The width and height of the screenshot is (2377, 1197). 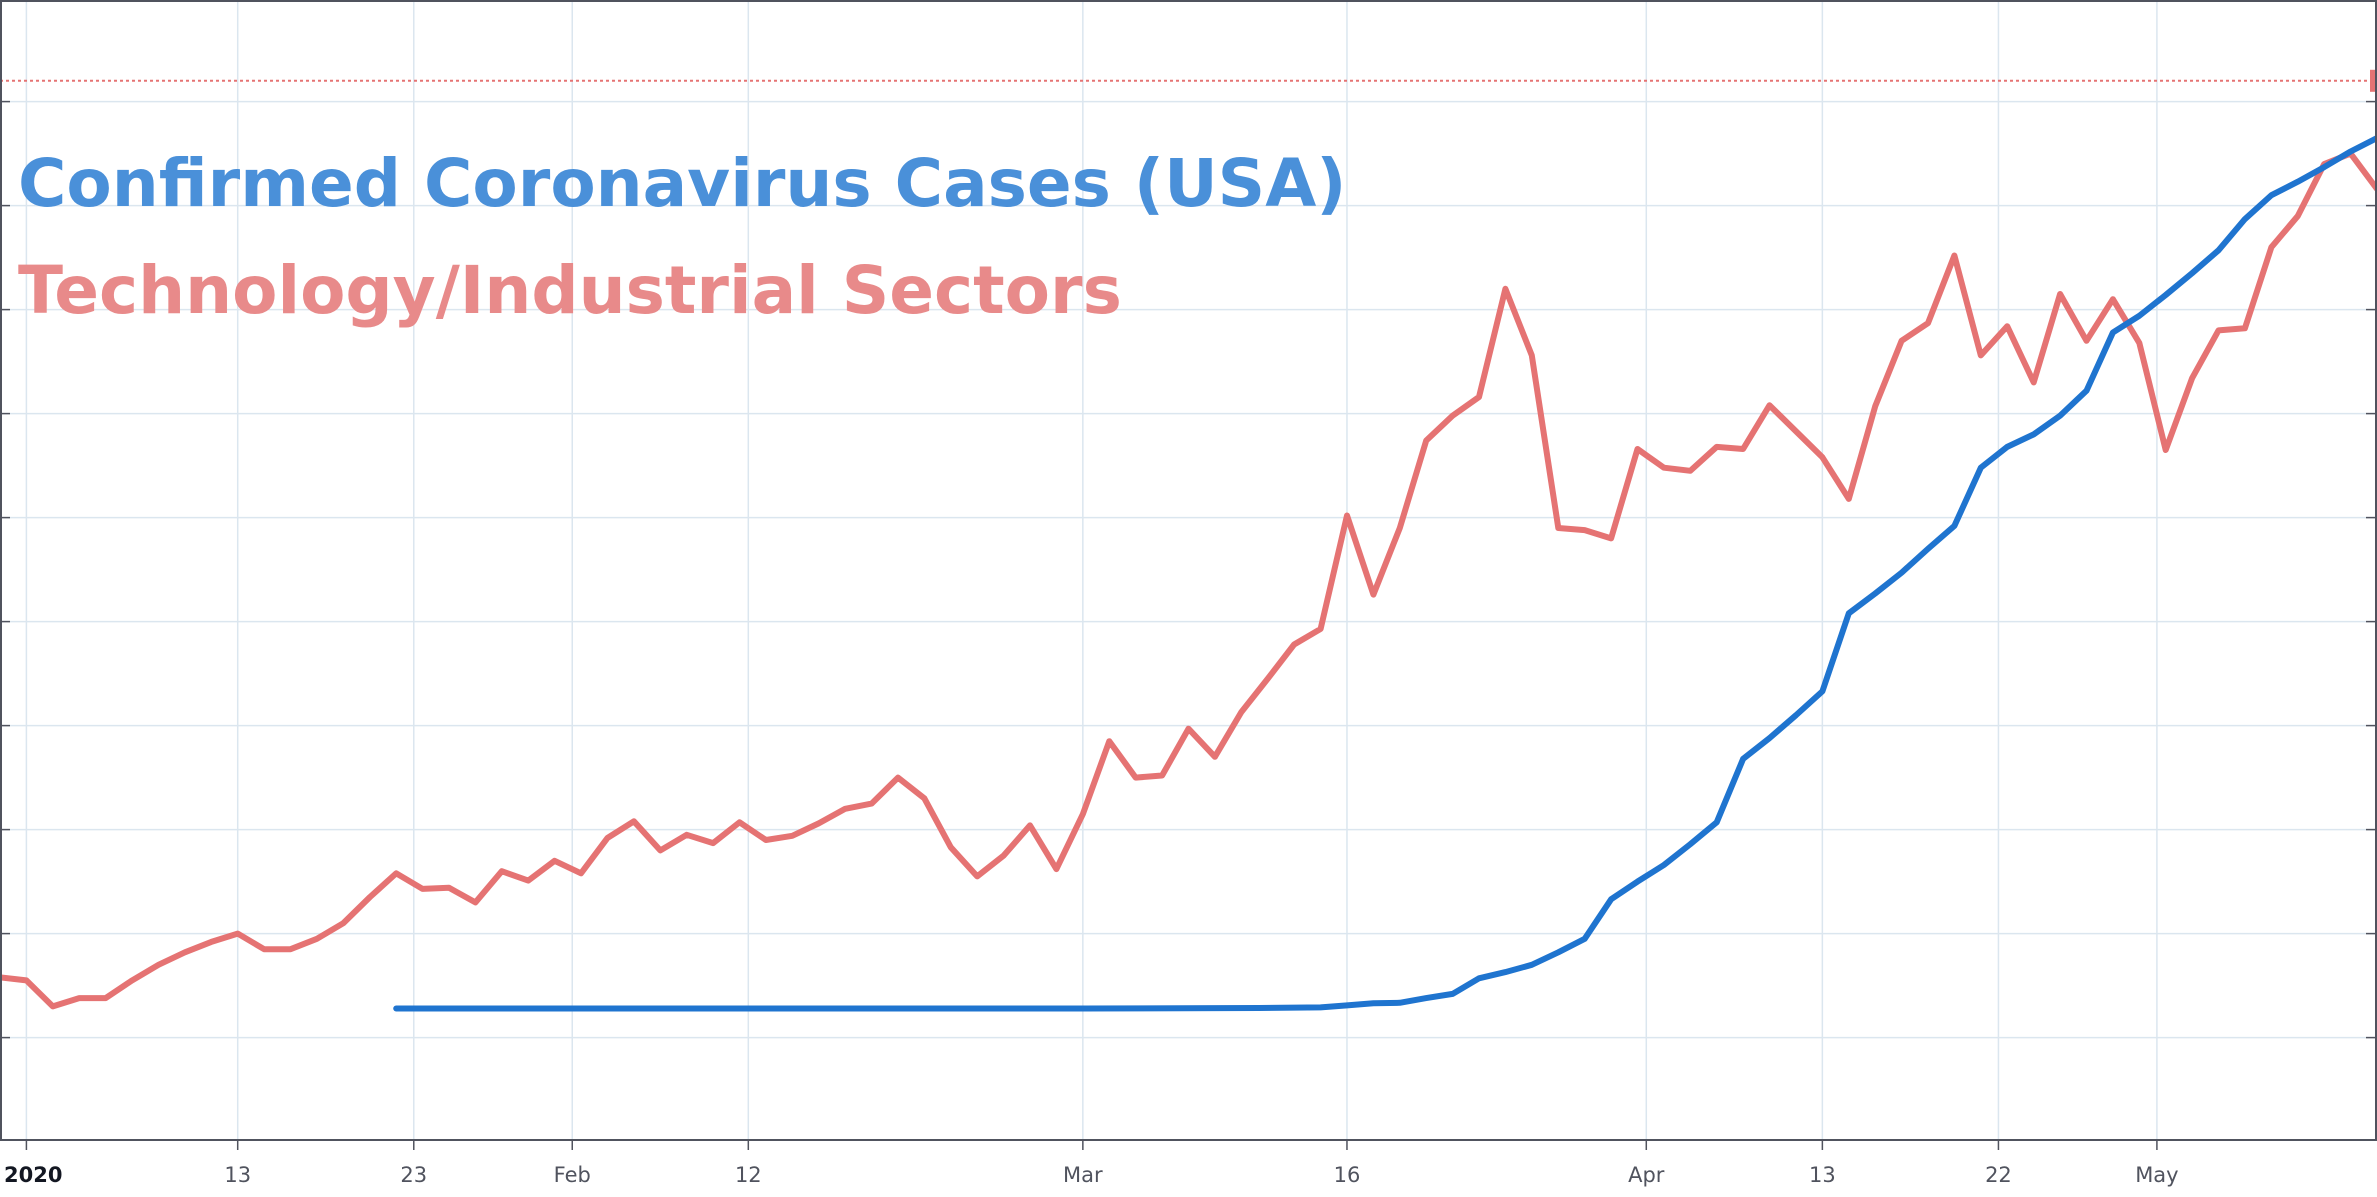 I want to click on x-tick-label: 2020, so click(x=33, y=1175).